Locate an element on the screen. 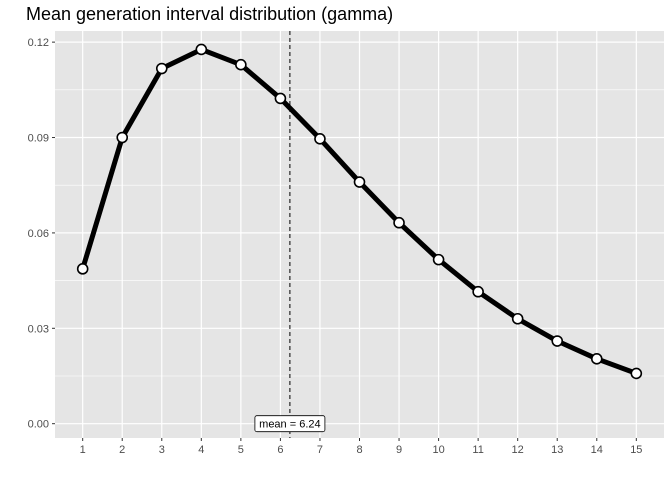 The image size is (672, 480). mean-label-box is located at coordinates (290, 424).